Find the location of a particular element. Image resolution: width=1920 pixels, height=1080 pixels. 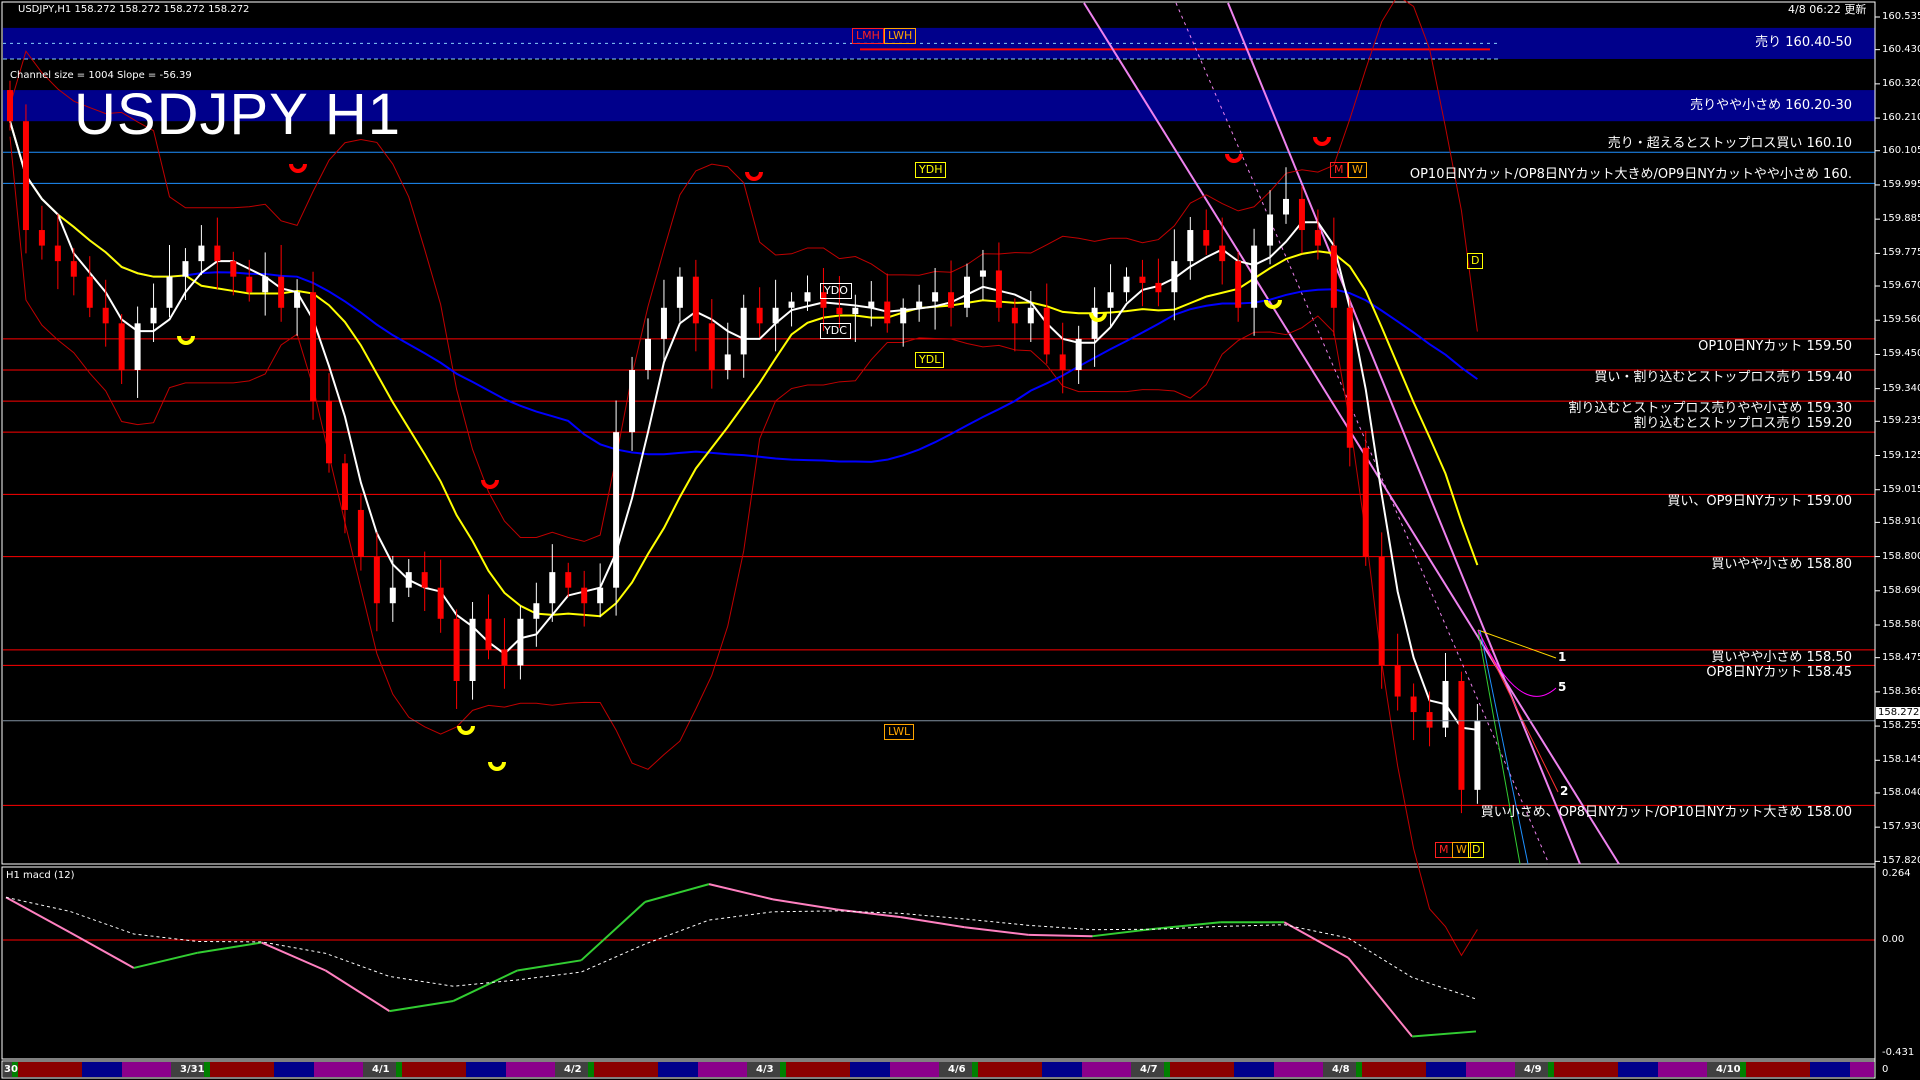

macd-tick-top: 0.264 is located at coordinates (1896, 873).